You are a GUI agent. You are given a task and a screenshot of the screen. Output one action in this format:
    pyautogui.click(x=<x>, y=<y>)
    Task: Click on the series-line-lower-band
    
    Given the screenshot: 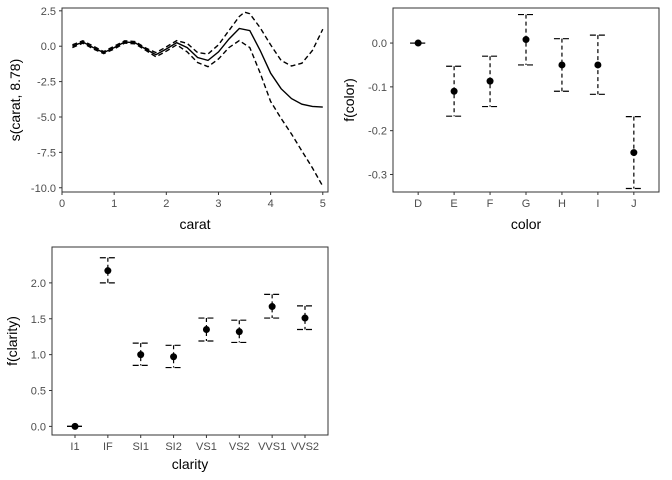 What is the action you would take?
    pyautogui.click(x=198, y=113)
    